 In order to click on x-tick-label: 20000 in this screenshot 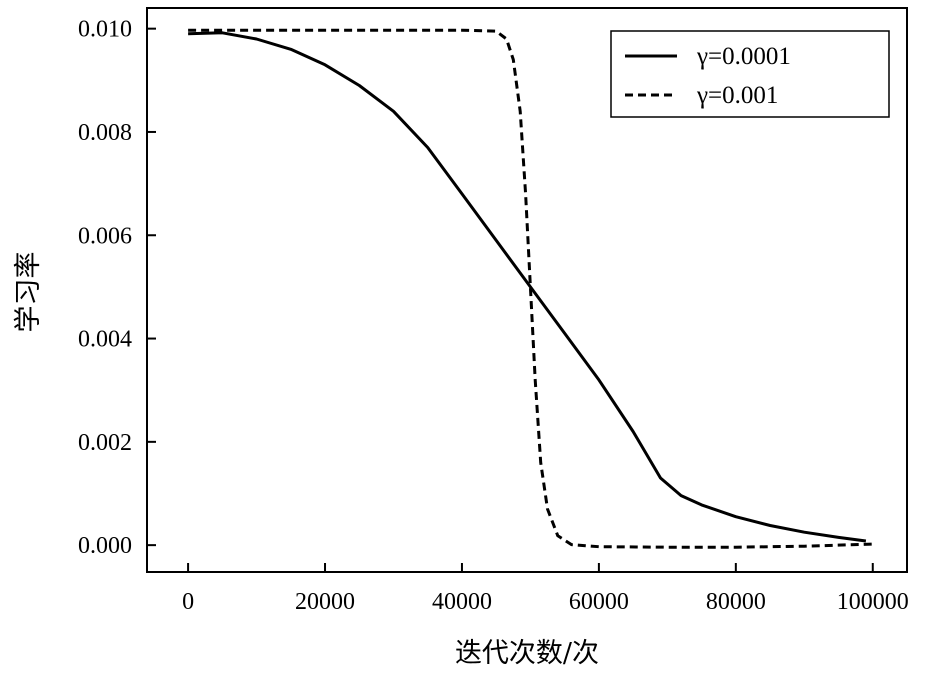, I will do `click(325, 602)`.